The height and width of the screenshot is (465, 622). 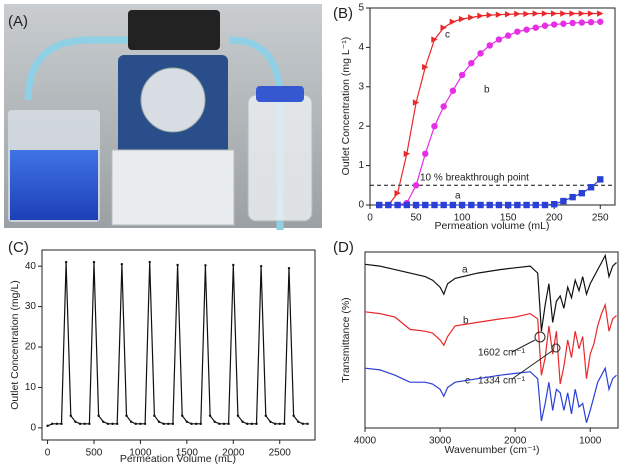 I want to click on y-tick-label: 5, so click(x=361, y=8).